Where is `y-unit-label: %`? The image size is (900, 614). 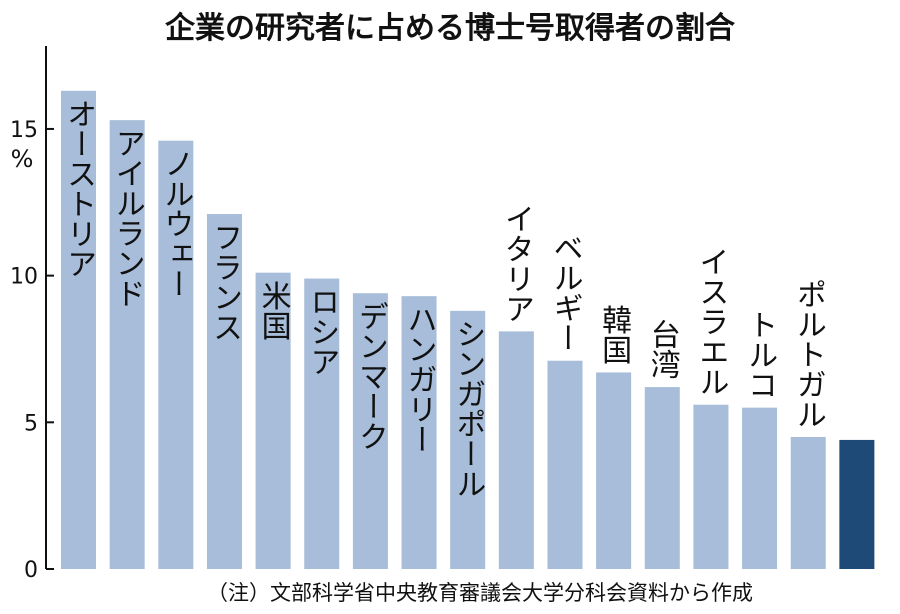
y-unit-label: % is located at coordinates (22, 159).